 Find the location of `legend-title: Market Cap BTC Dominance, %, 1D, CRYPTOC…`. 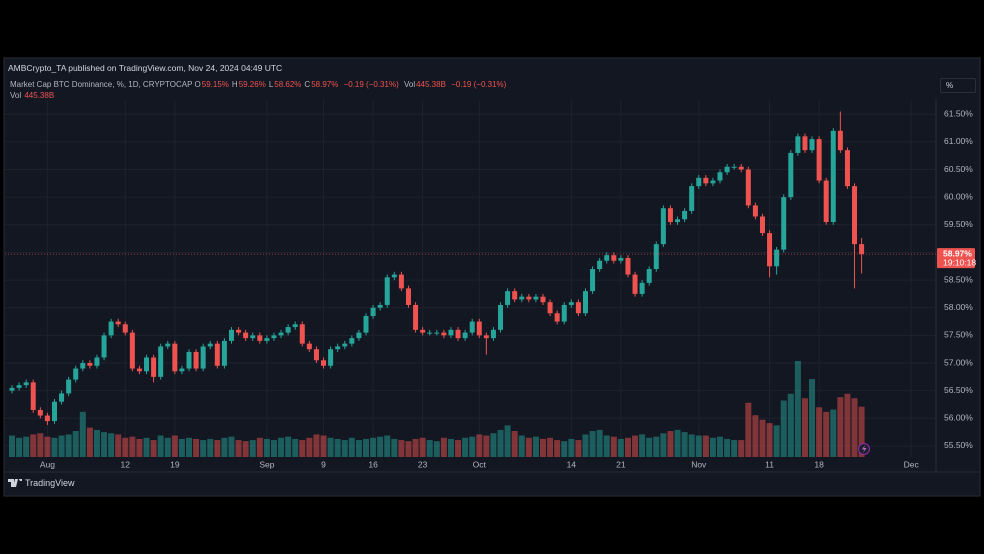

legend-title: Market Cap BTC Dominance, %, 1D, CRYPTOC… is located at coordinates (101, 84).